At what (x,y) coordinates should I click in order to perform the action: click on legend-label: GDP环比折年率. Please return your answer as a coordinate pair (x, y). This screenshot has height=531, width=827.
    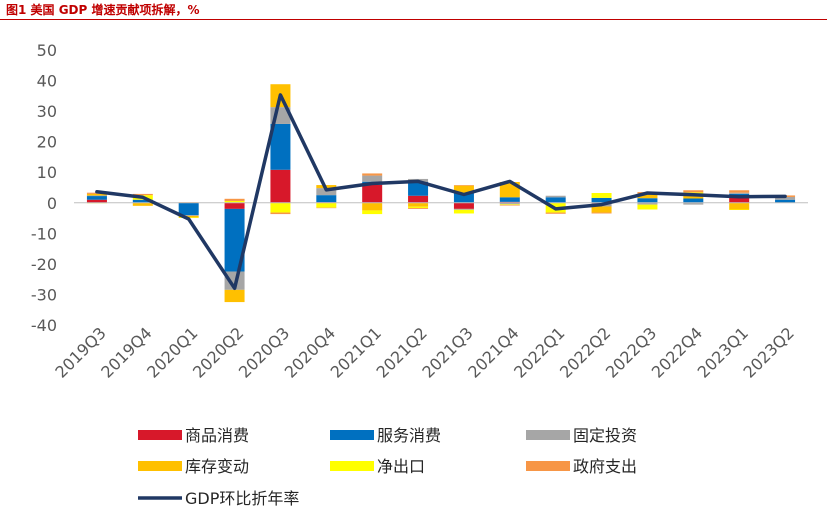
    Looking at the image, I should click on (242, 498).